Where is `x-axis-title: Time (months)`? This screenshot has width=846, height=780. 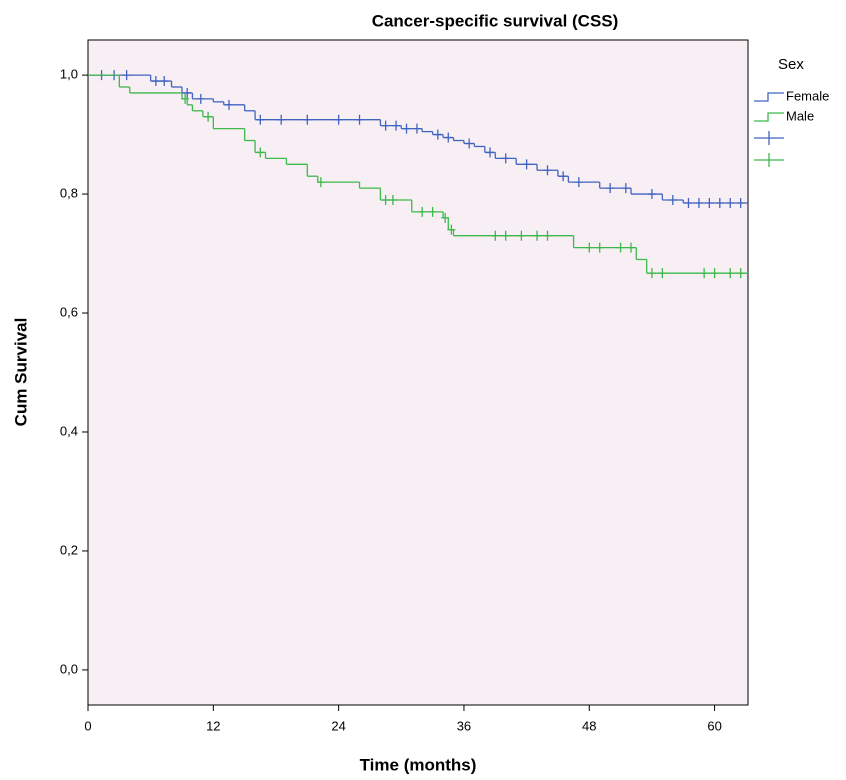 x-axis-title: Time (months) is located at coordinates (418, 764).